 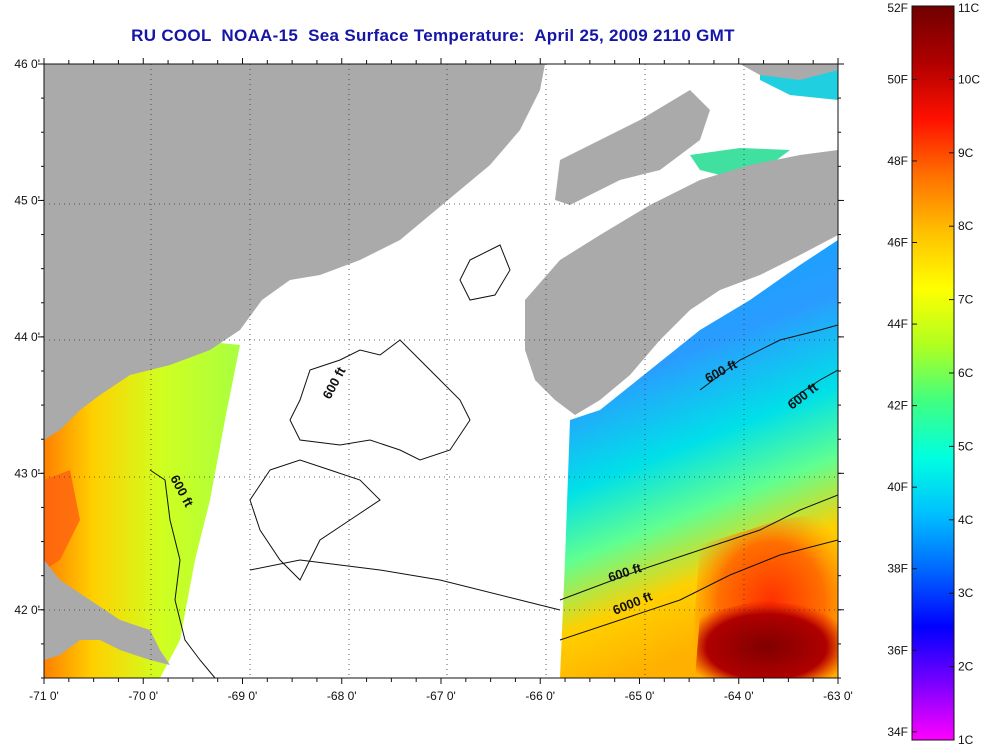 What do you see at coordinates (897, 487) in the screenshot?
I see `colorbar-f-label: 40F` at bounding box center [897, 487].